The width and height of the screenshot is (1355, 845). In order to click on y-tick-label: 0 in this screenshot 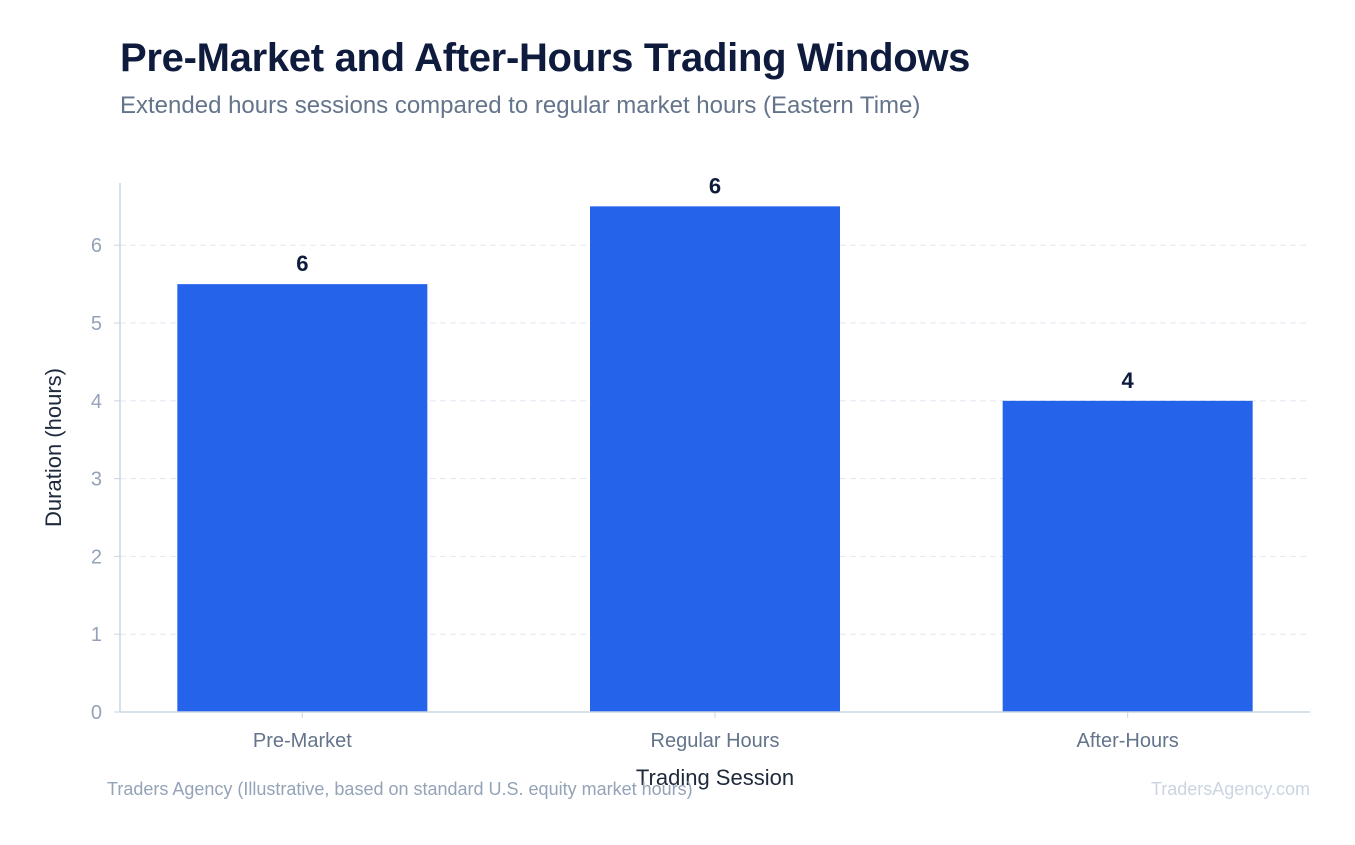, I will do `click(96, 713)`.